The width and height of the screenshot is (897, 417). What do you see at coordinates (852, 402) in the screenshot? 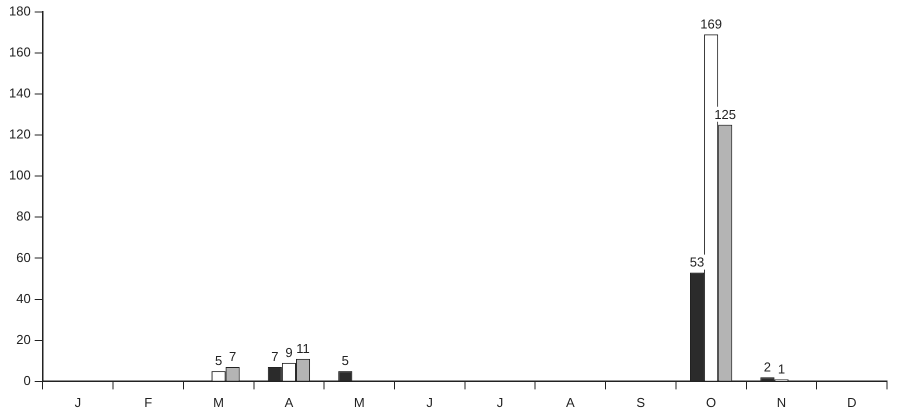
I see `x-tick-label: D` at bounding box center [852, 402].